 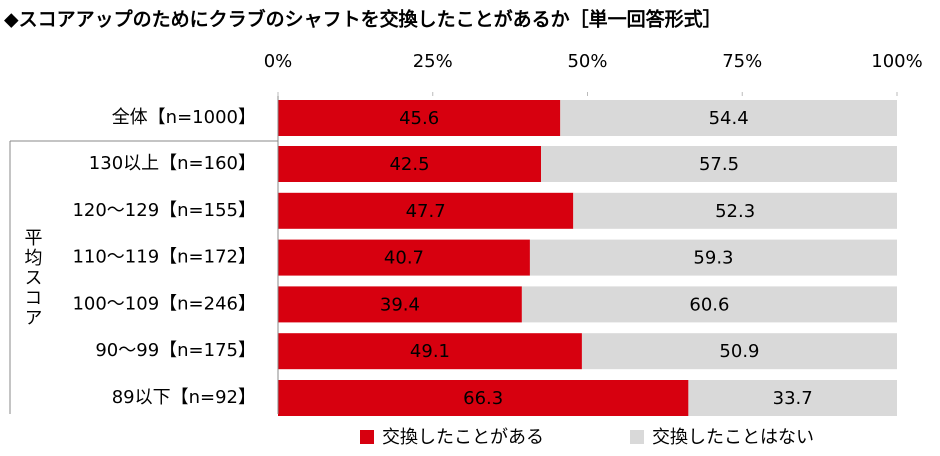 What do you see at coordinates (164, 303) in the screenshot?
I see `category-label: 100～109【n=246】` at bounding box center [164, 303].